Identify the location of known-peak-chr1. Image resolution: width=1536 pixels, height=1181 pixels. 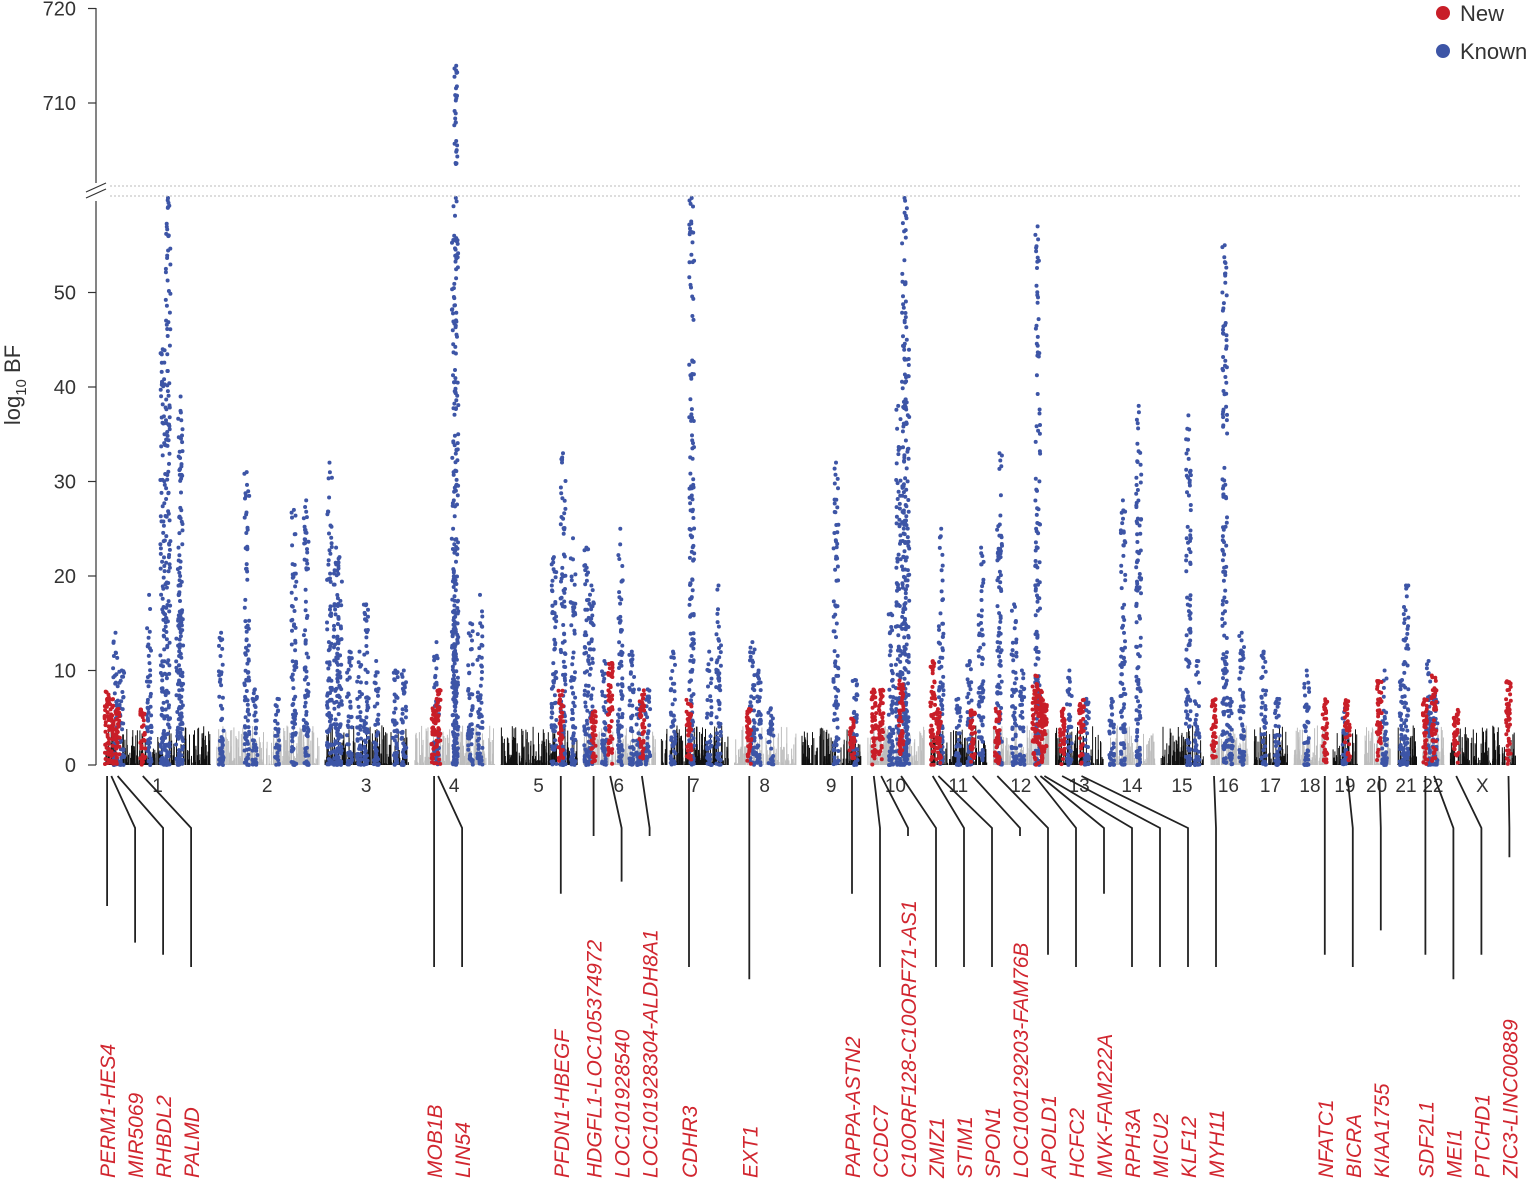
(122, 717).